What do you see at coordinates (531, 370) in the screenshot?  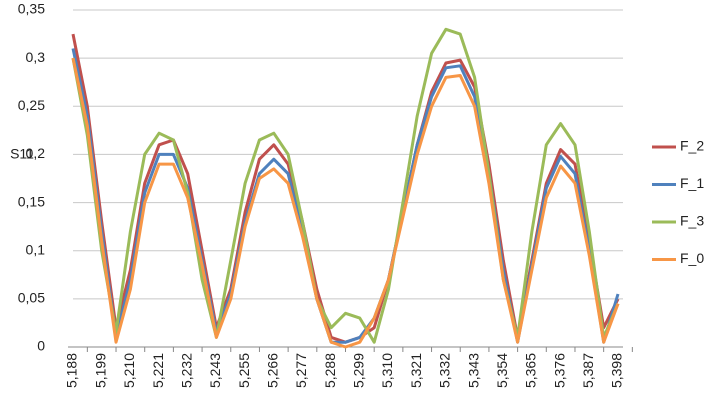 I see `x-tick-label: 5,365` at bounding box center [531, 370].